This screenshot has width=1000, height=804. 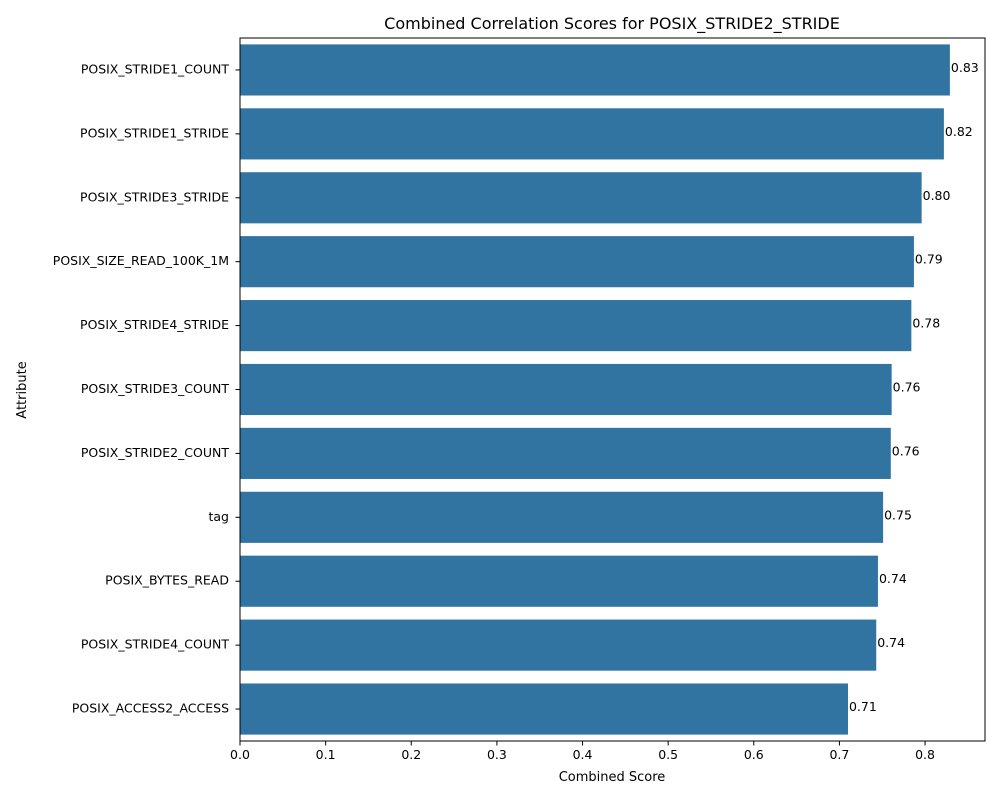 I want to click on x-tick-label: 0.3, so click(x=497, y=754).